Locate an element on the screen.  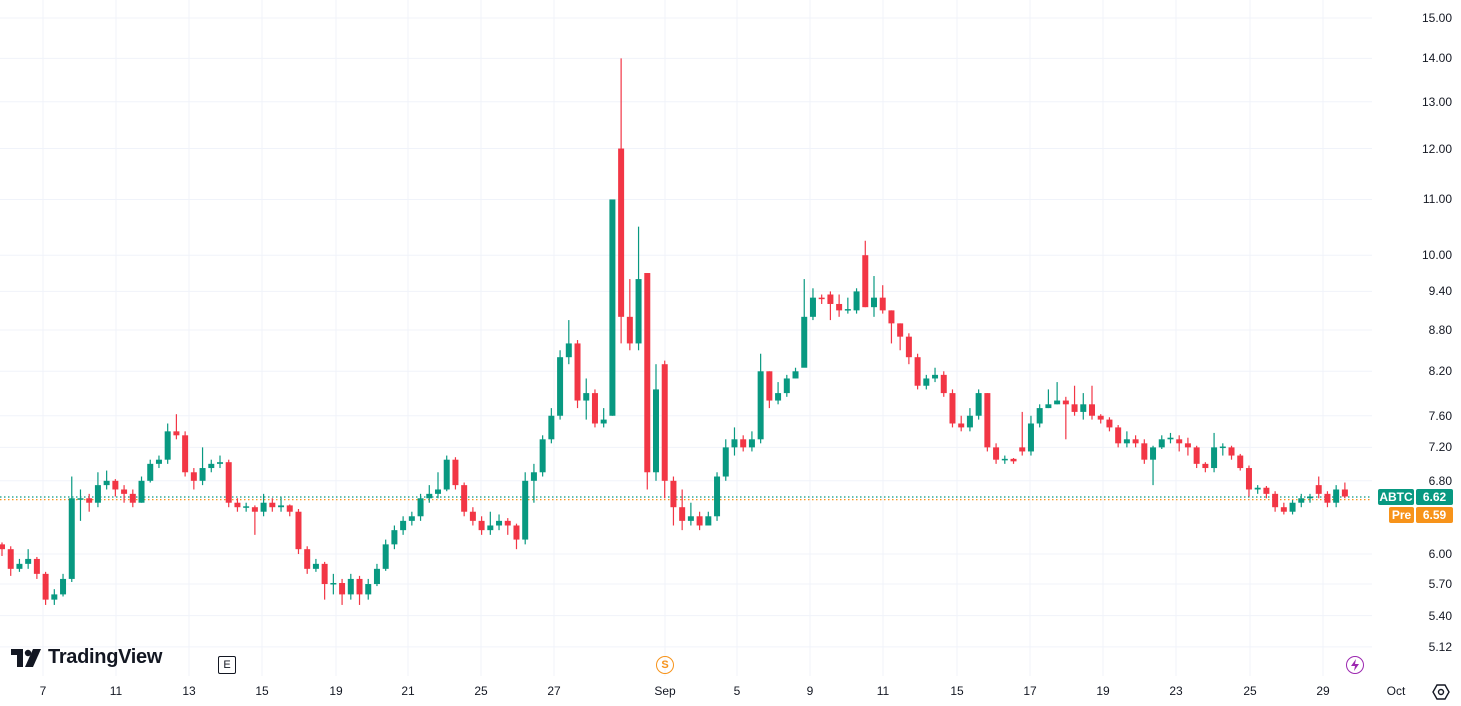
x-tick-label: 11 is located at coordinates (883, 691).